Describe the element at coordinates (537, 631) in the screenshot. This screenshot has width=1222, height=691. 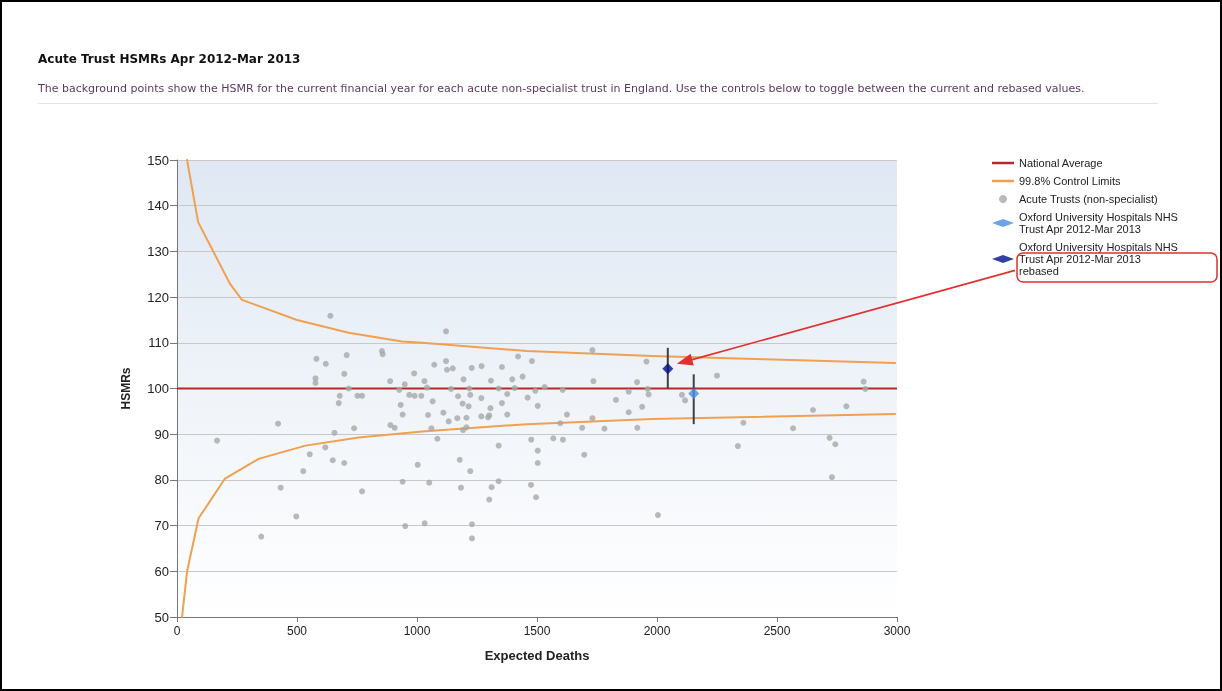
I see `x-tick-label: 1500` at that location.